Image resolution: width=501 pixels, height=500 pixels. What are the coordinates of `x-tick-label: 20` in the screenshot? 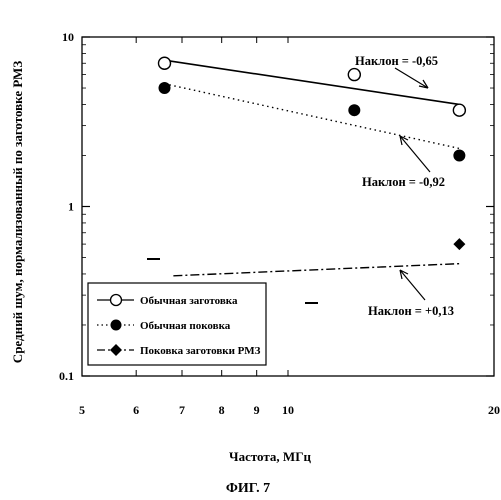 It's located at (494, 410).